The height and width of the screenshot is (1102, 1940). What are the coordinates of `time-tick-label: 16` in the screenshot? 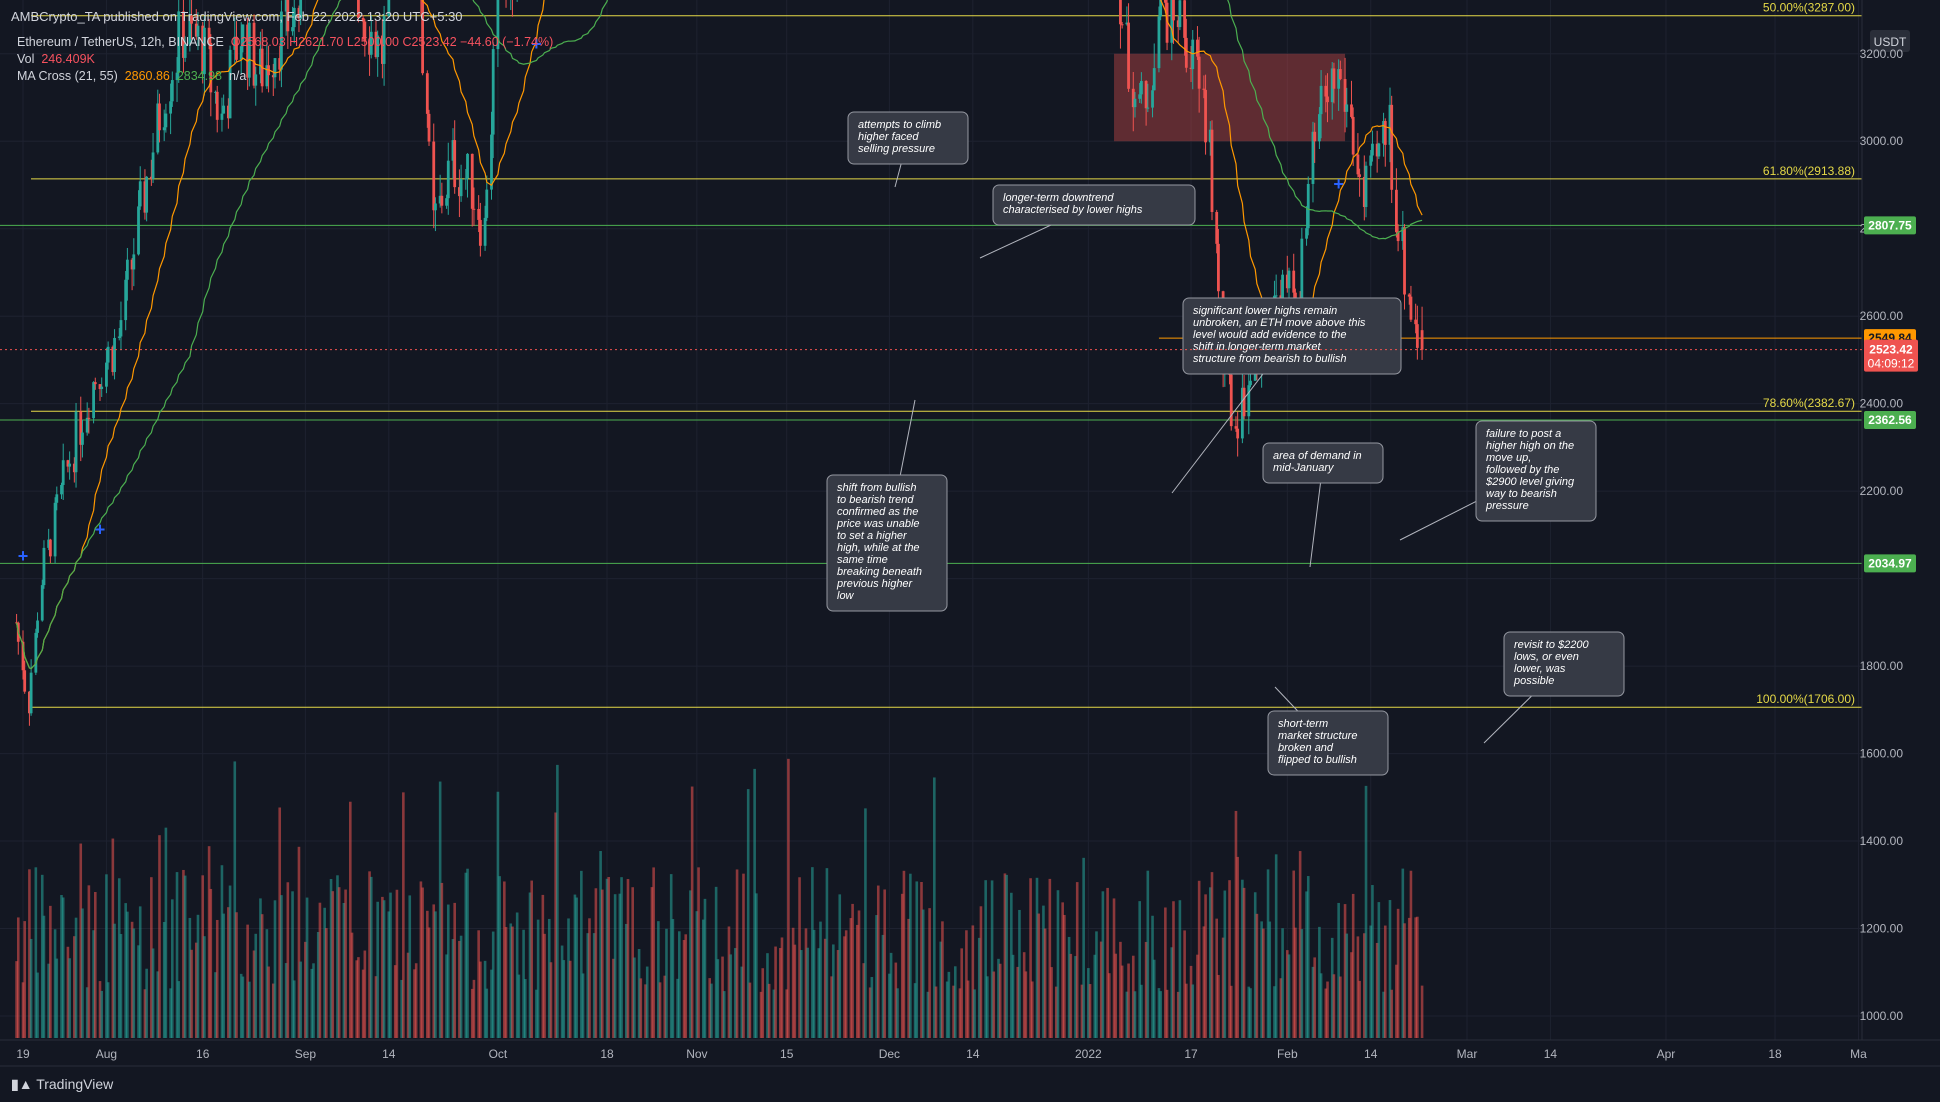 It's located at (203, 1054).